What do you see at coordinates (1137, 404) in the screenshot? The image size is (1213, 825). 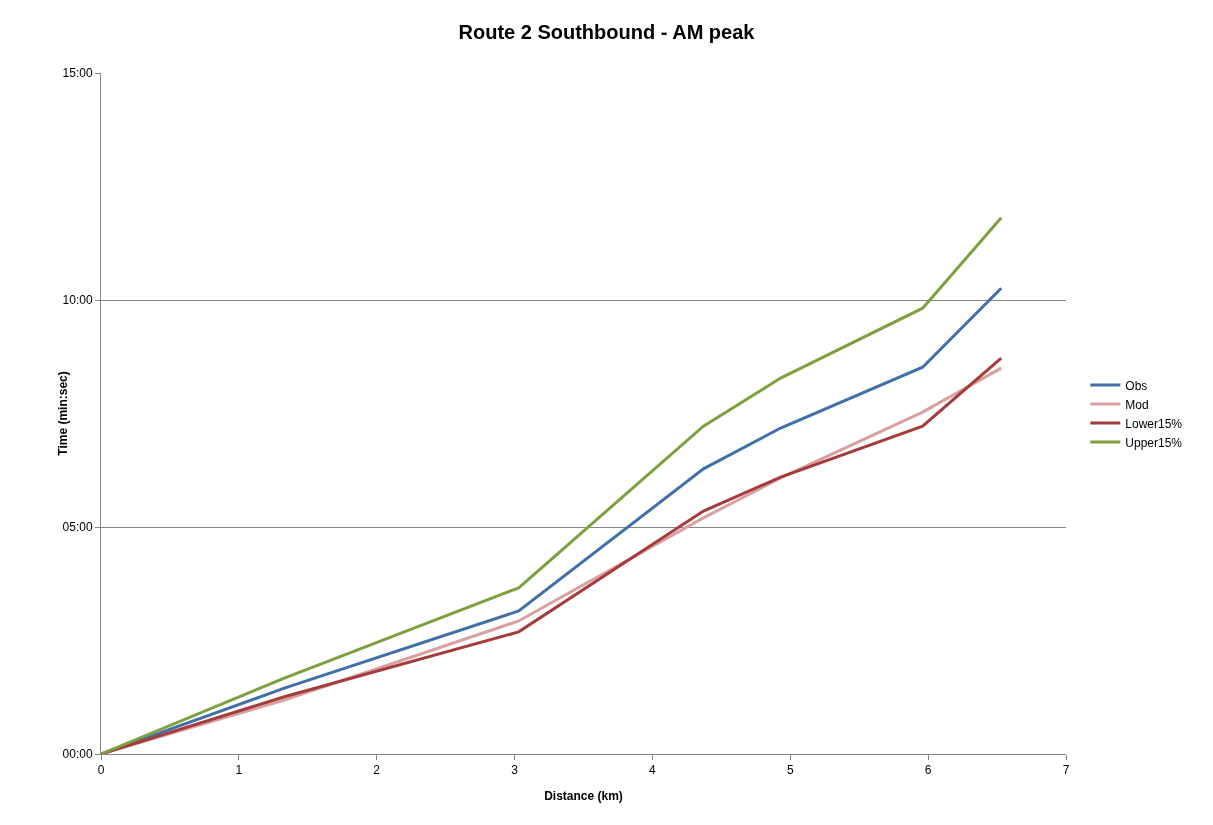 I see `legend-label: Mod` at bounding box center [1137, 404].